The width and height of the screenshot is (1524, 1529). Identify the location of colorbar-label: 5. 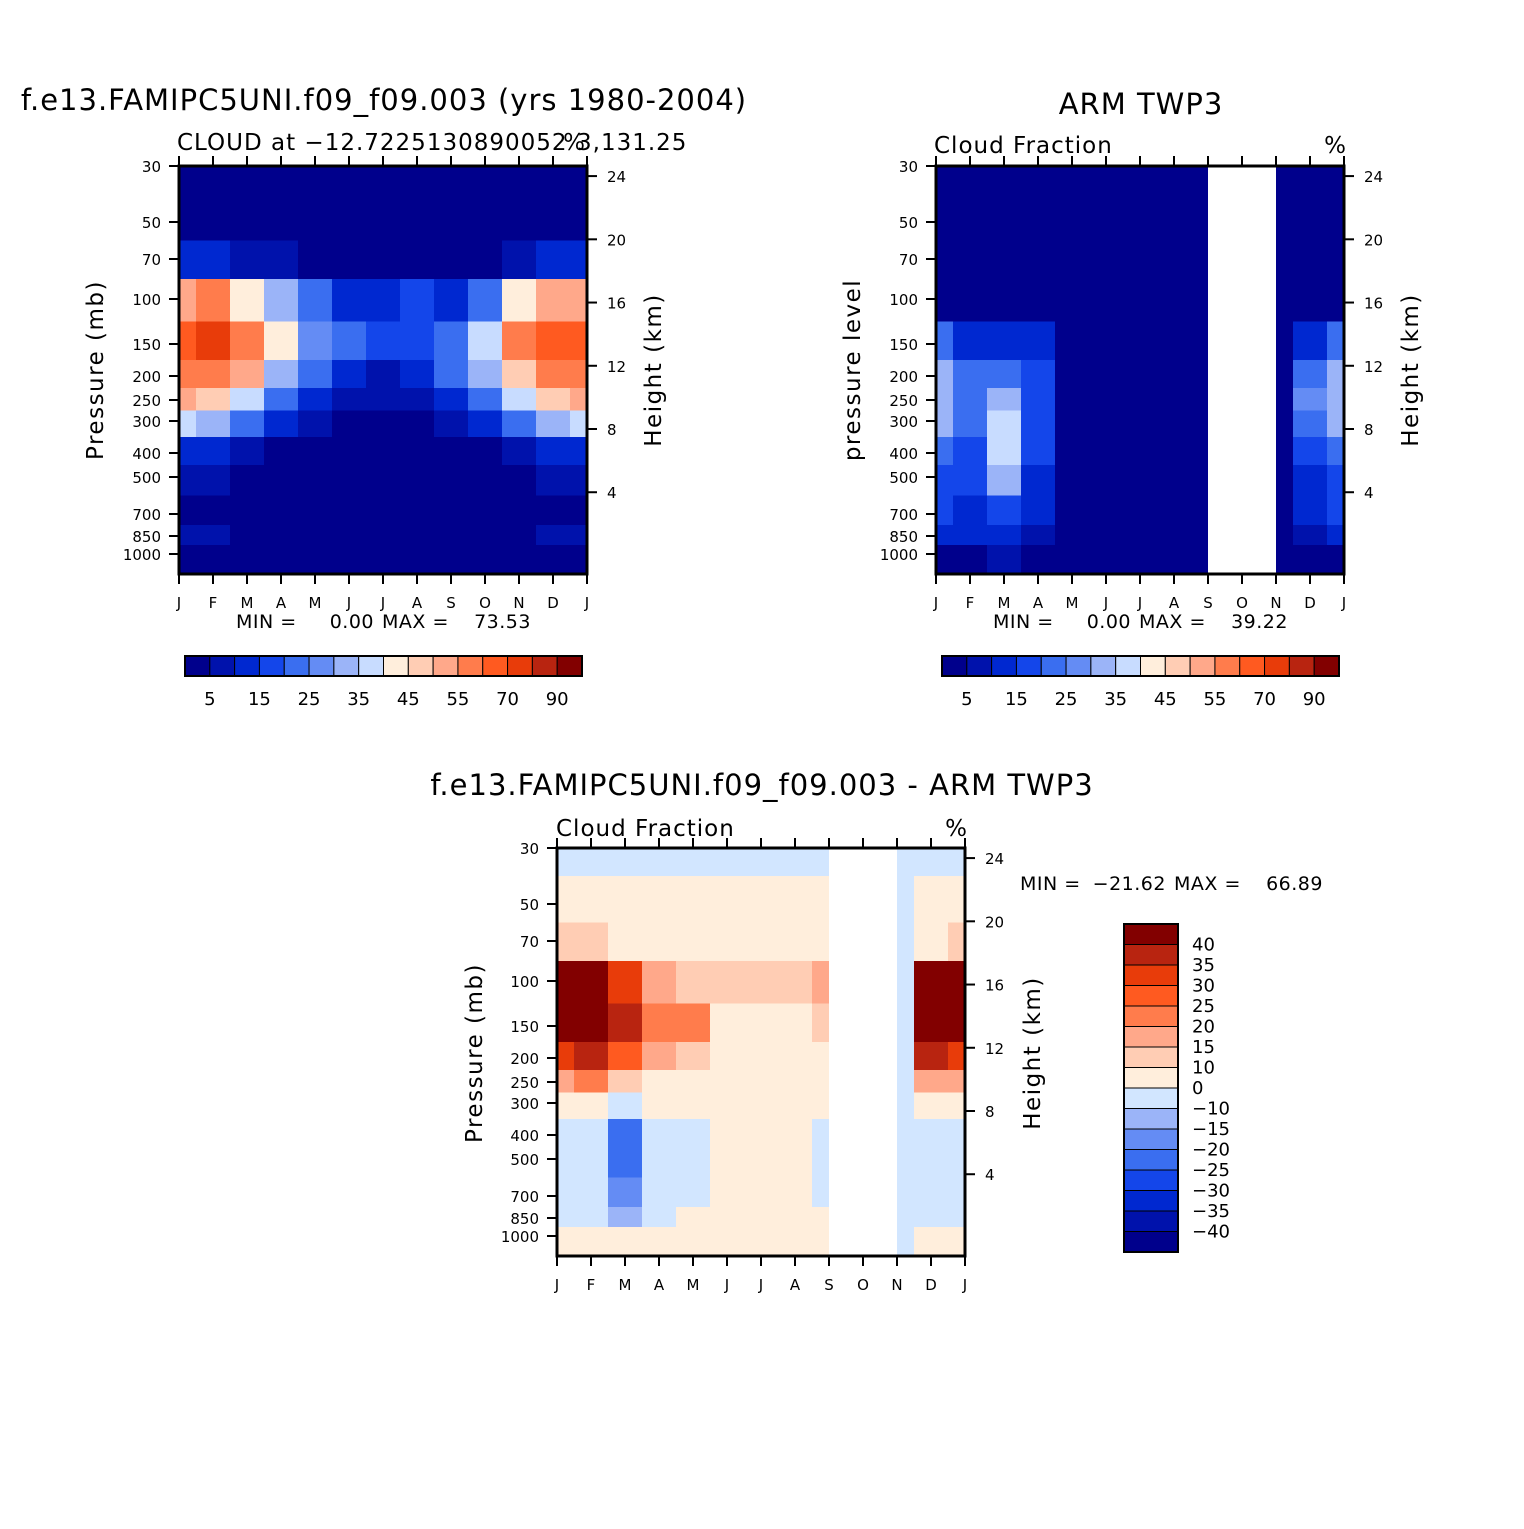
(966, 699).